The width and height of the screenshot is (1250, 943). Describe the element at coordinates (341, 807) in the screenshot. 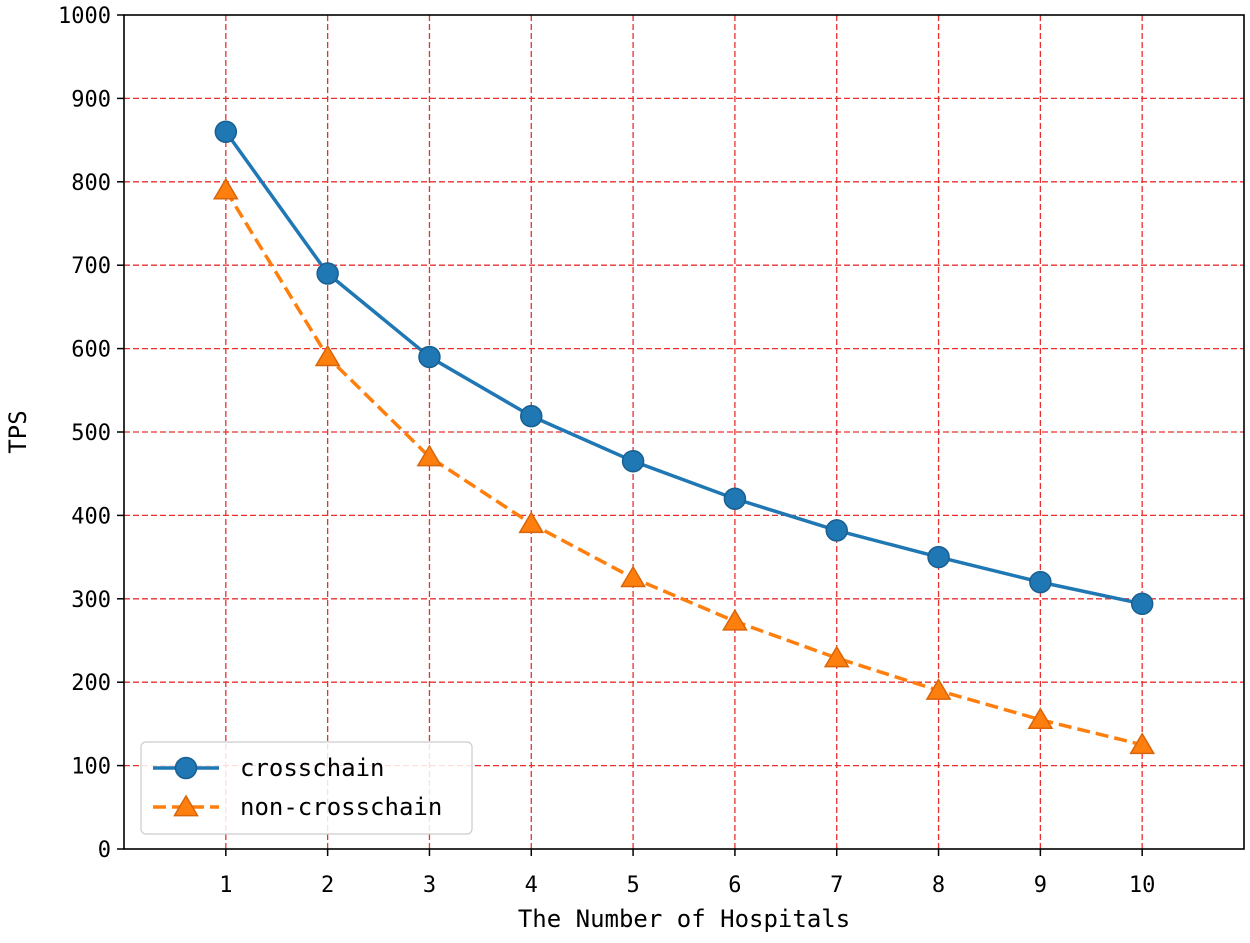

I see `legend-label-non-crosschain: non-crosschain` at that location.